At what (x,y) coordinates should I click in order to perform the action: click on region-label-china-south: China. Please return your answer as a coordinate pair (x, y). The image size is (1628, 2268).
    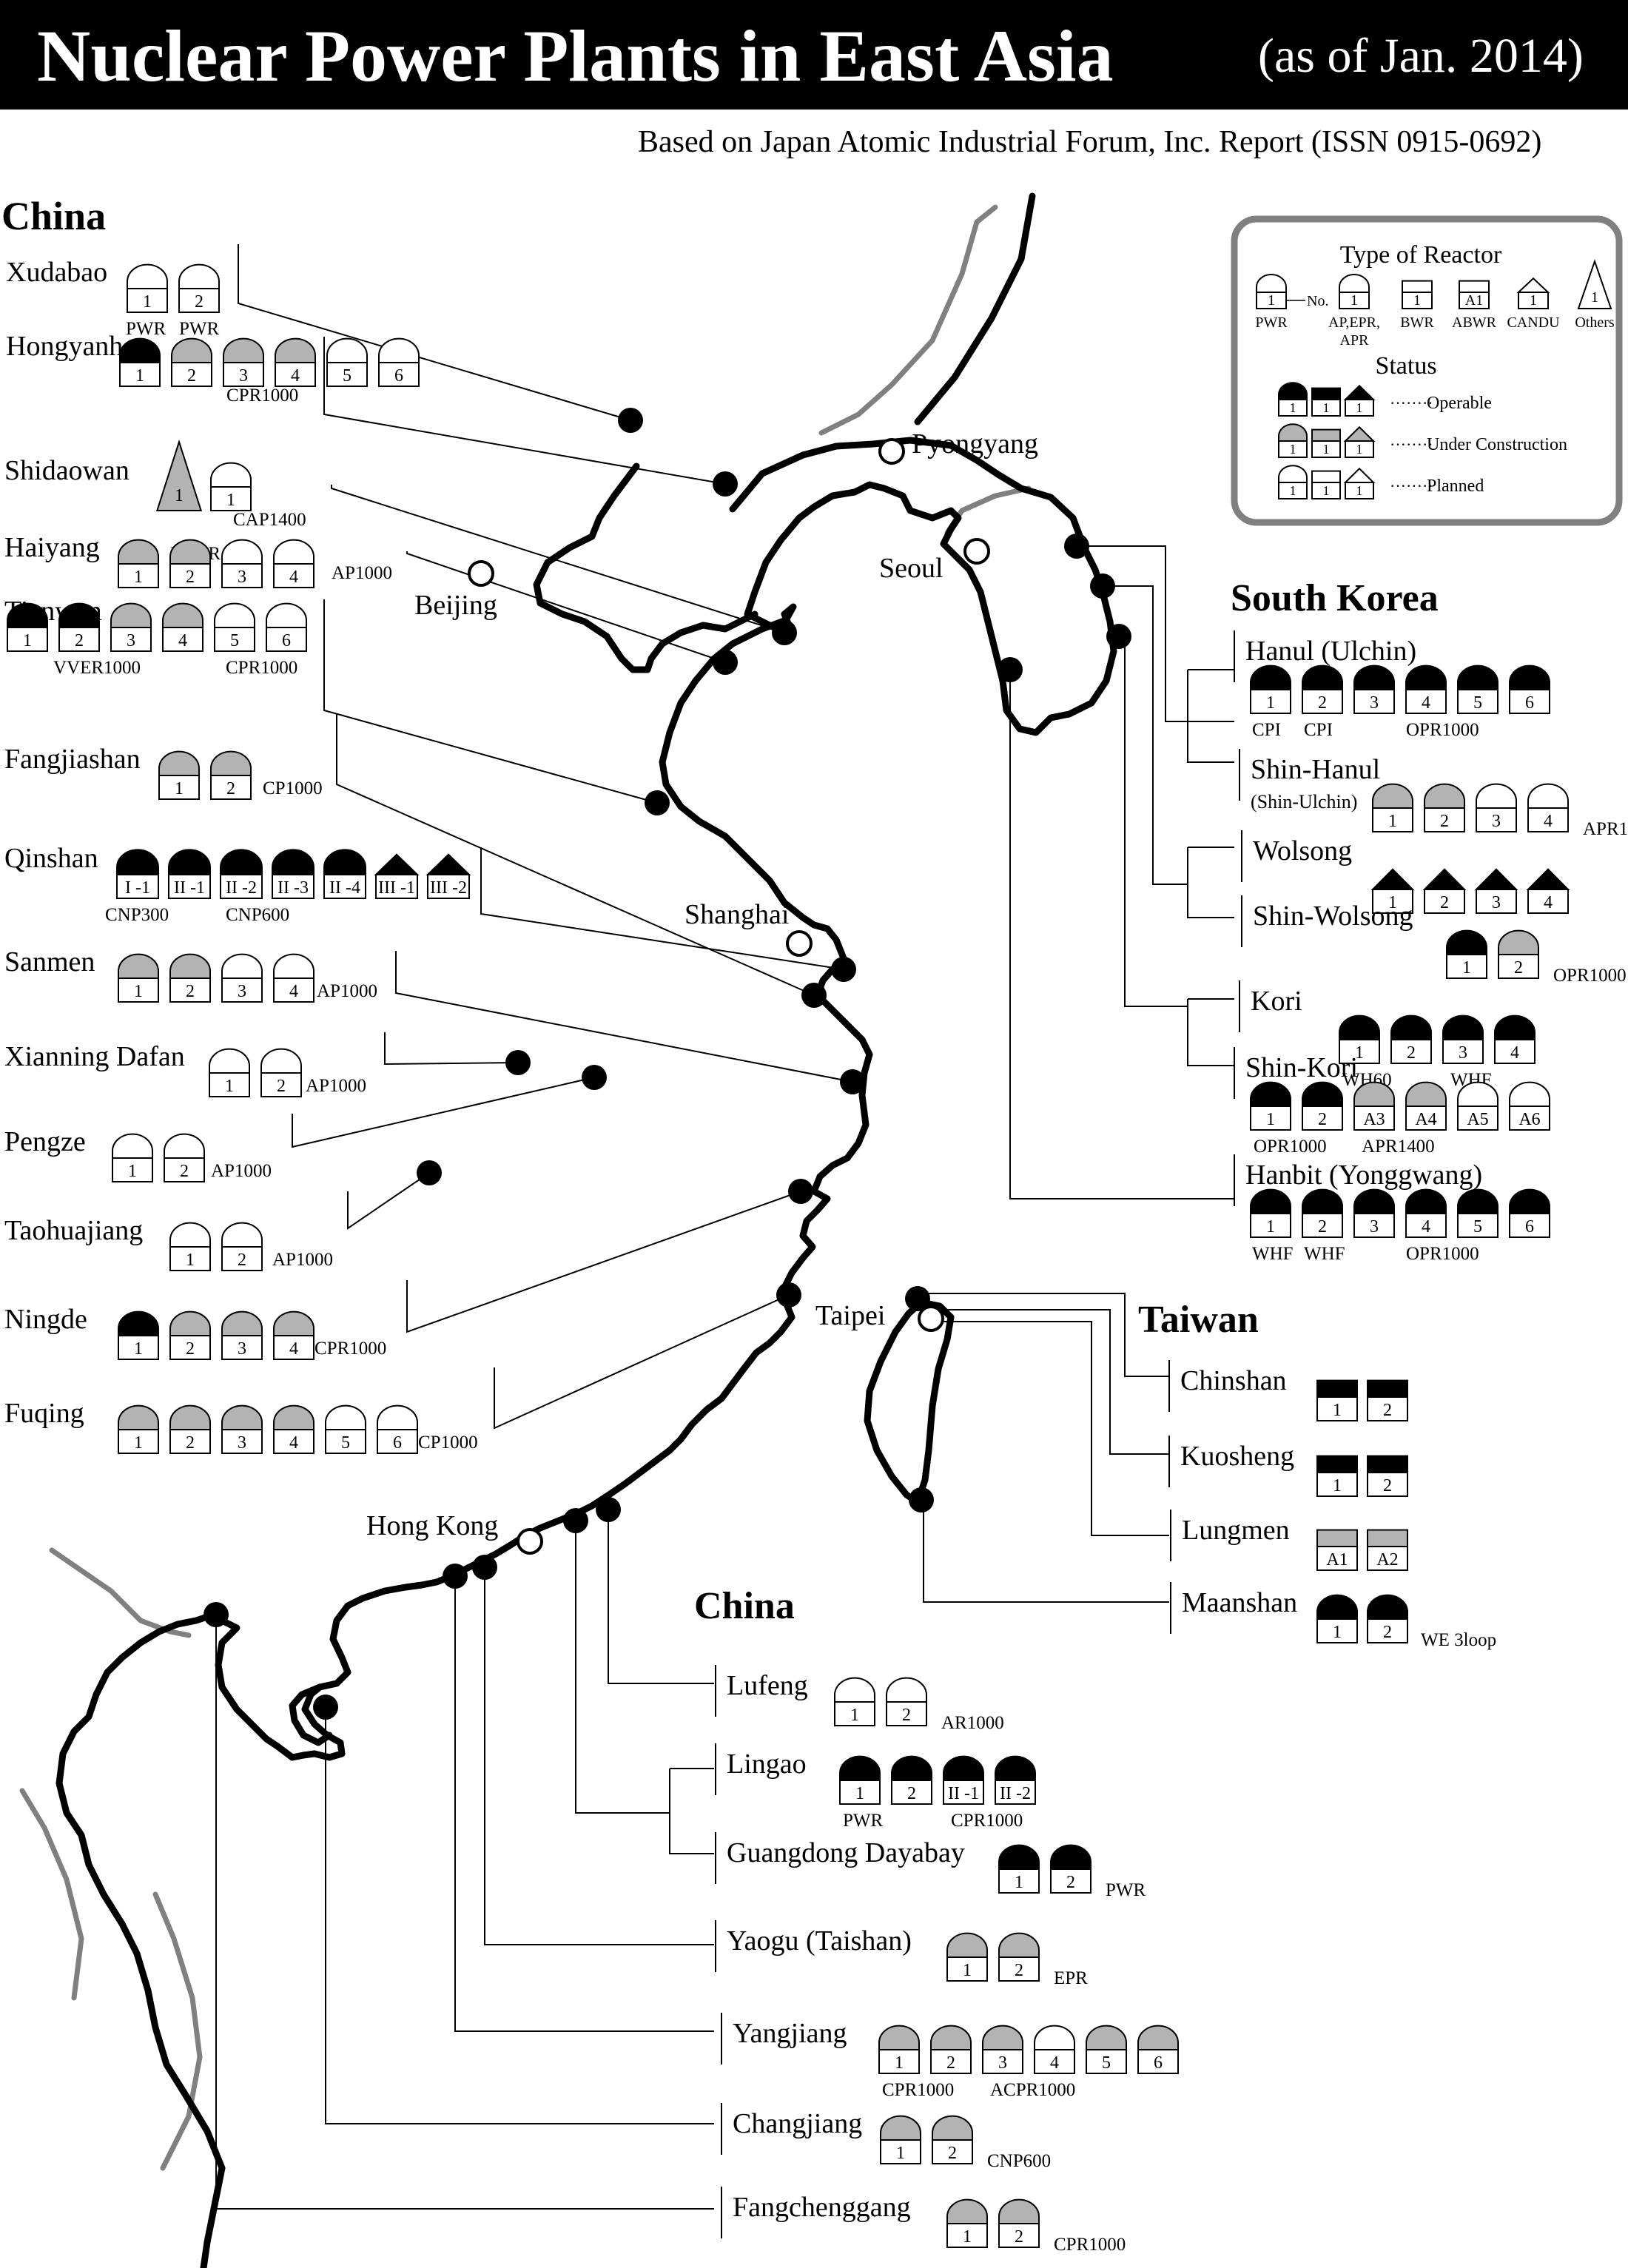
    Looking at the image, I should click on (744, 1606).